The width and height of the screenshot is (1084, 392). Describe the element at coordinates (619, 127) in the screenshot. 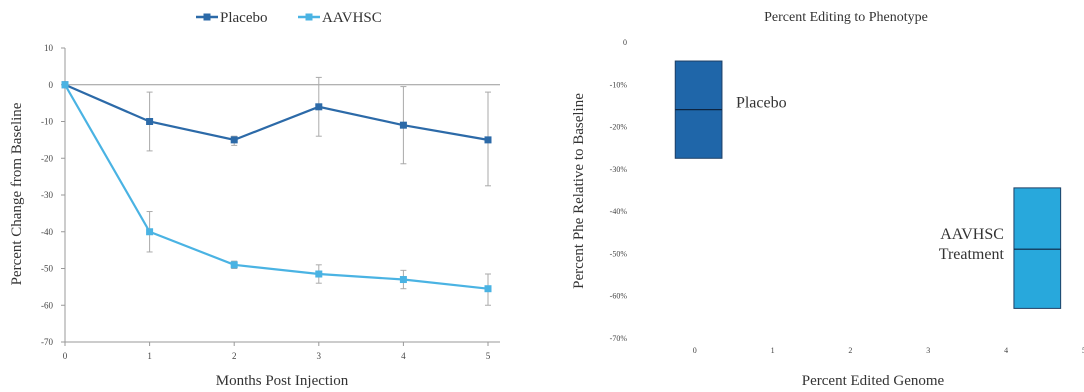

I see `y-tick-label: -20%` at that location.